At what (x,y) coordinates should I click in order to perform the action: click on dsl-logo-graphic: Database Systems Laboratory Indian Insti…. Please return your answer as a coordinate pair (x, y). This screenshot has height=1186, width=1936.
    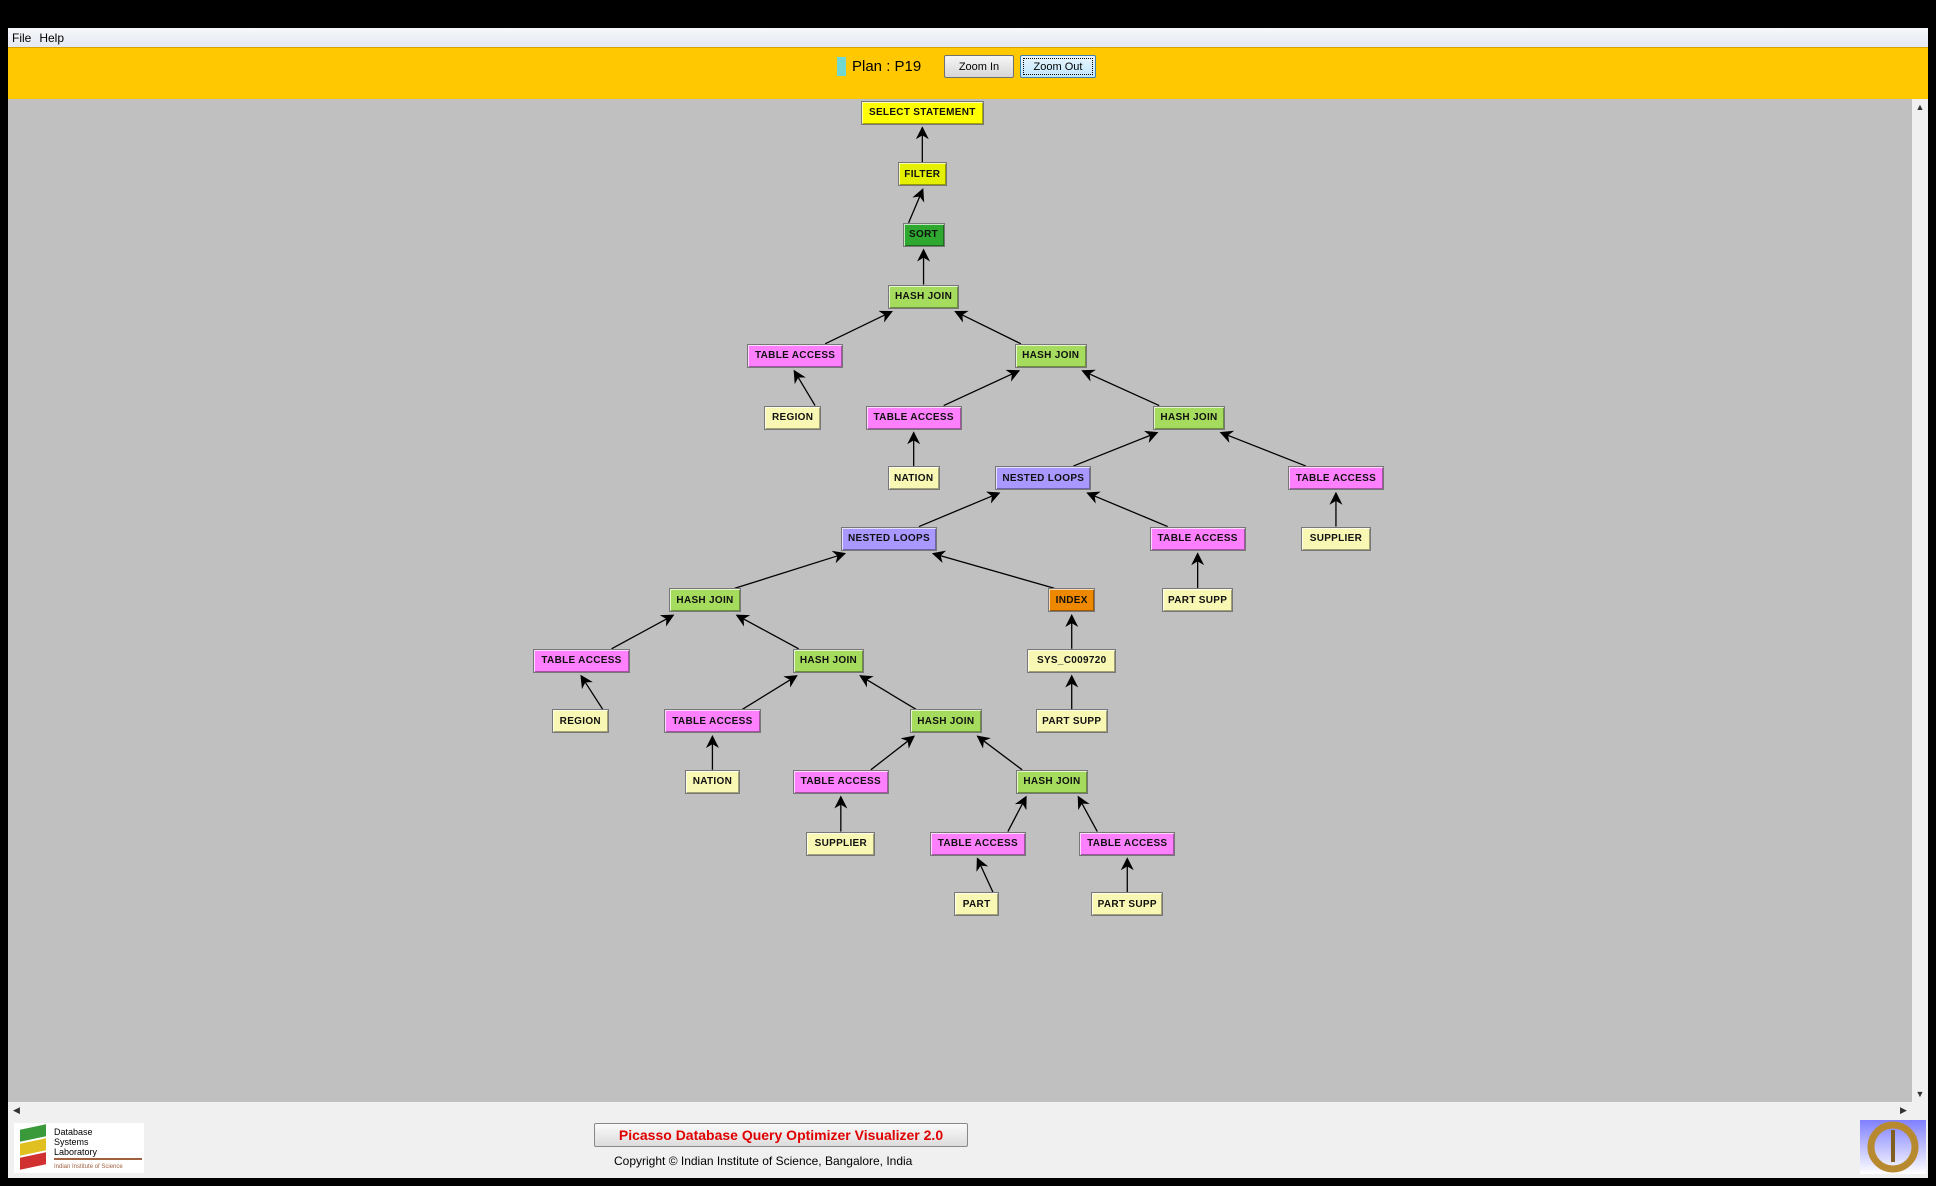
    Looking at the image, I should click on (81, 1147).